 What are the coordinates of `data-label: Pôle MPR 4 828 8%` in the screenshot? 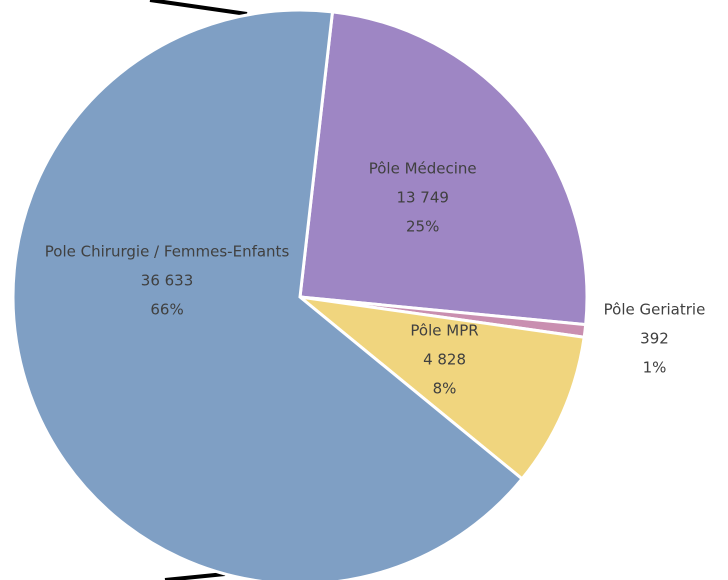 It's located at (445, 360).